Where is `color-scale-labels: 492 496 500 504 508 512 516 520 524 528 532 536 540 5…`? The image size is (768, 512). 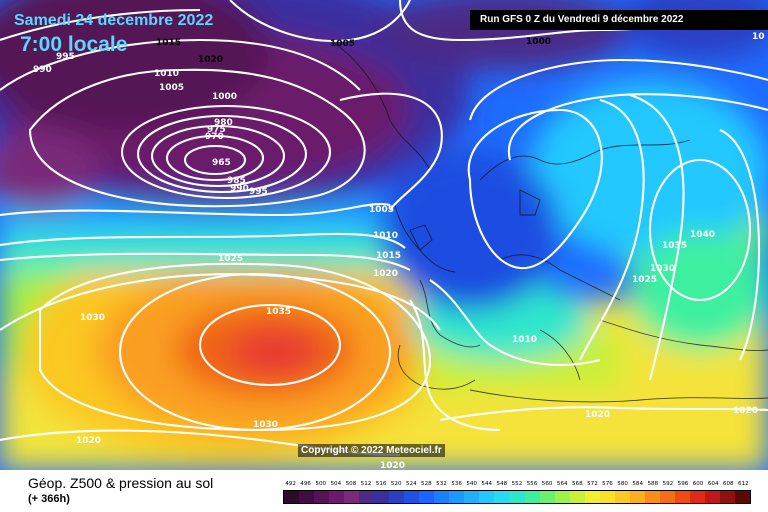
color-scale-labels: 492 496 500 504 508 512 516 520 524 528 532 536 540 5… is located at coordinates (517, 484).